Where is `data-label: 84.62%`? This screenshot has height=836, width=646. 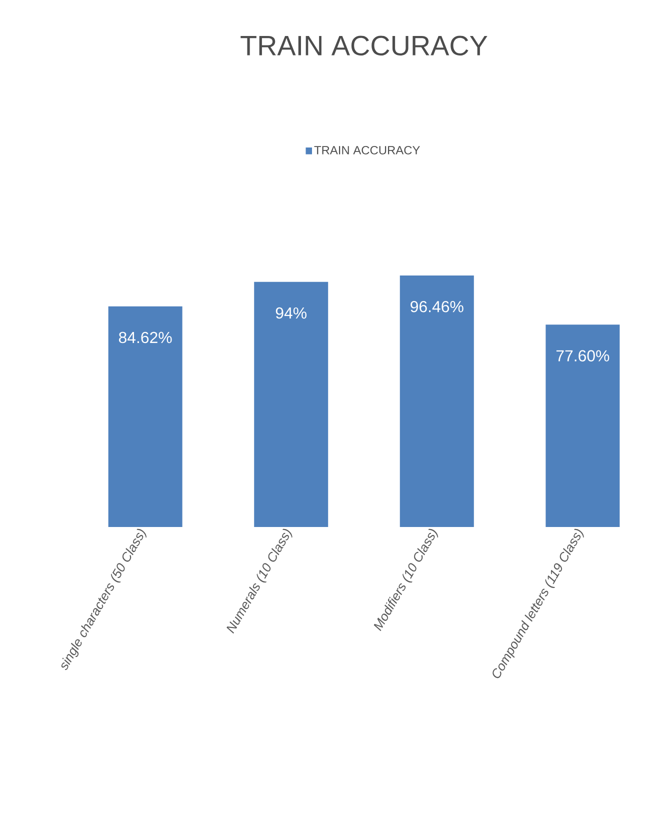
data-label: 84.62% is located at coordinates (145, 338).